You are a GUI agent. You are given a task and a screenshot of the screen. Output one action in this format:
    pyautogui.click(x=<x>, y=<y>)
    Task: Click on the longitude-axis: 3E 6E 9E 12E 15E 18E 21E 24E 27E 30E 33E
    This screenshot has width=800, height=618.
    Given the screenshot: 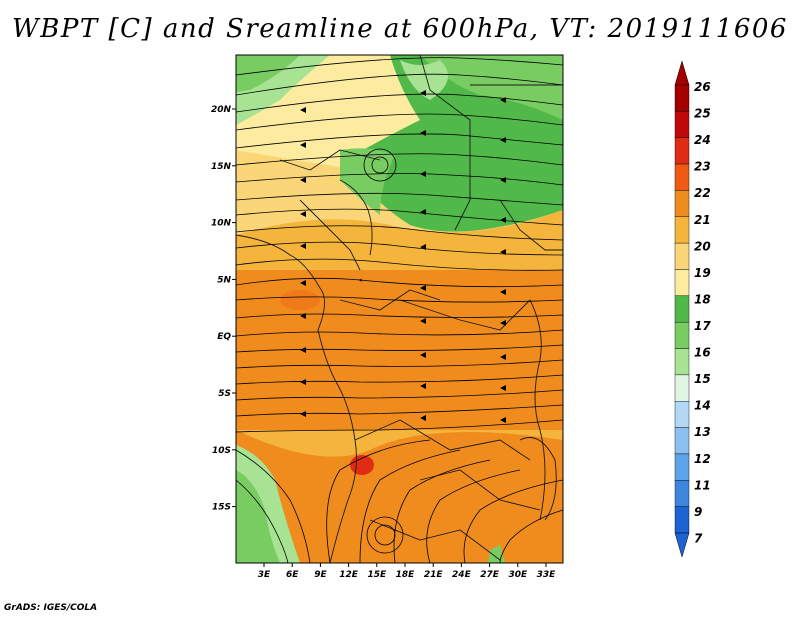 What is the action you would take?
    pyautogui.click(x=407, y=571)
    